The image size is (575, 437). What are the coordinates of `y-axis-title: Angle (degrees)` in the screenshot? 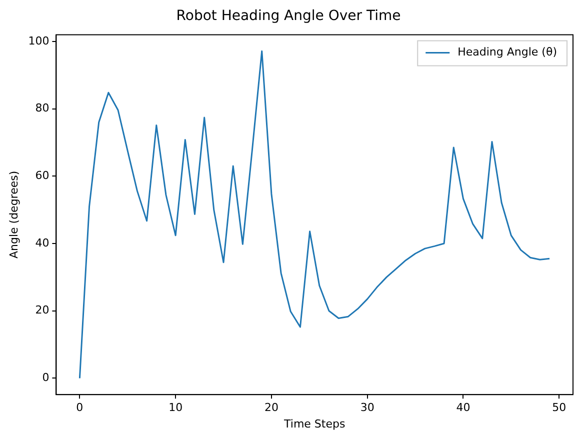 It's located at (13, 214).